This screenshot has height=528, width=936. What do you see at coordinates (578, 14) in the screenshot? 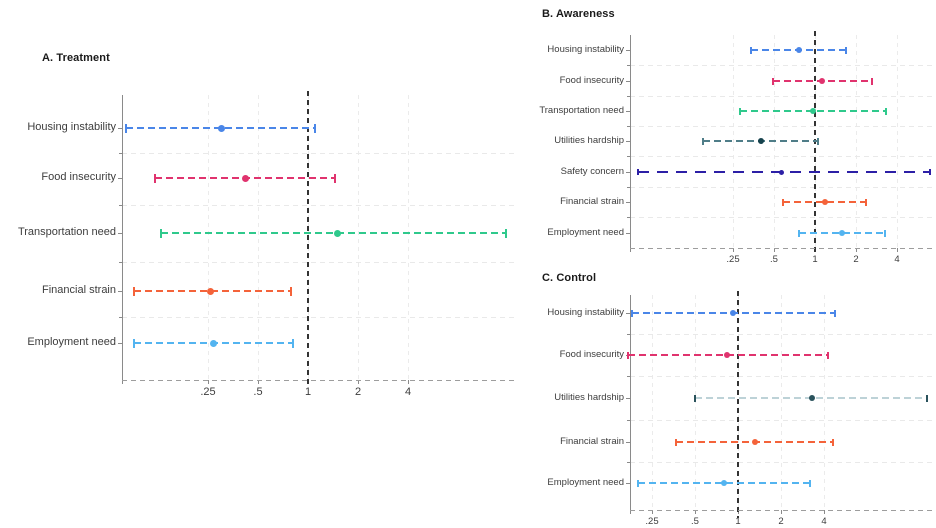
I see `panel-awareness-title: B. Awareness` at bounding box center [578, 14].